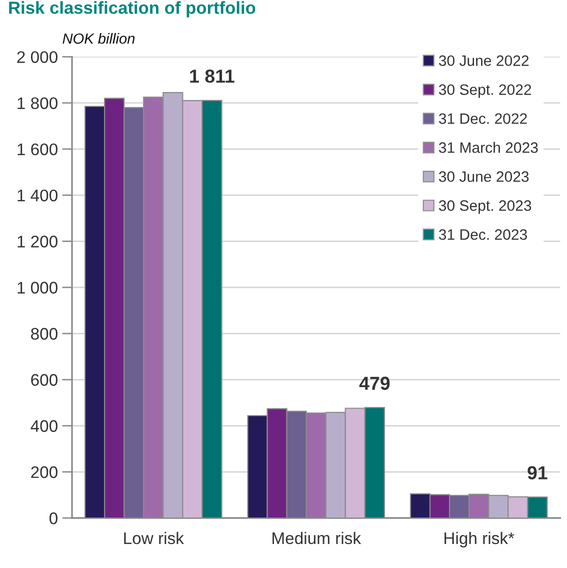 The width and height of the screenshot is (567, 568). Describe the element at coordinates (38, 242) in the screenshot. I see `y-tick-label: 1 200` at that location.